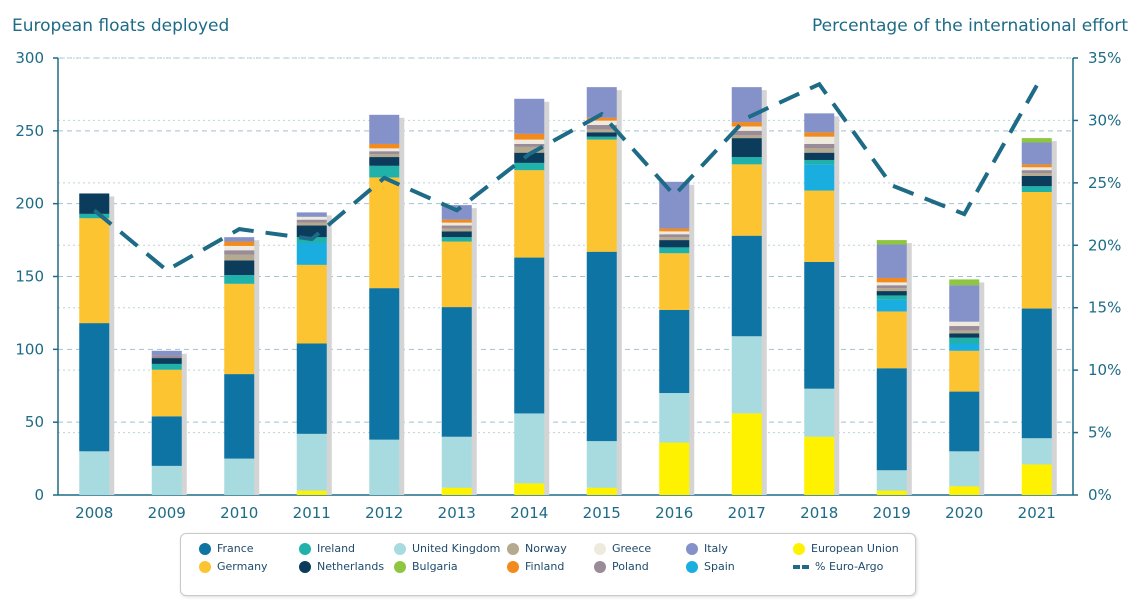 The width and height of the screenshot is (1140, 604). What do you see at coordinates (1104, 245) in the screenshot?
I see `y2-tick-label: 20%` at bounding box center [1104, 245].